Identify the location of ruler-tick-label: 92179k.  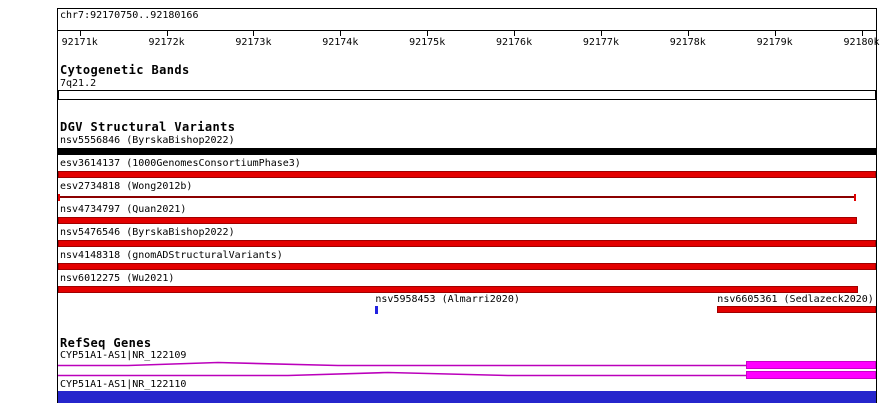
(774, 42).